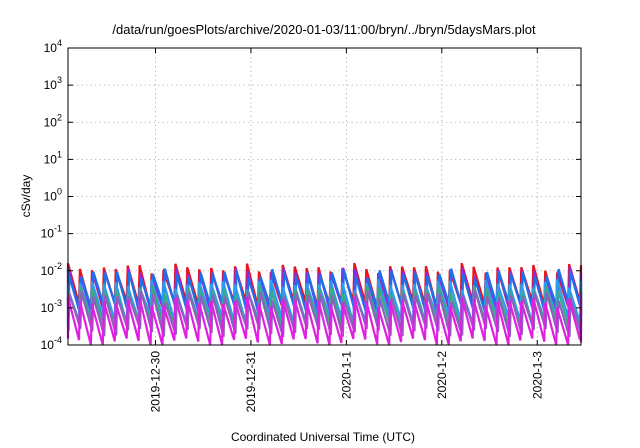 This screenshot has height=448, width=640. What do you see at coordinates (53, 195) in the screenshot?
I see `y-tick-label: 10⁰` at bounding box center [53, 195].